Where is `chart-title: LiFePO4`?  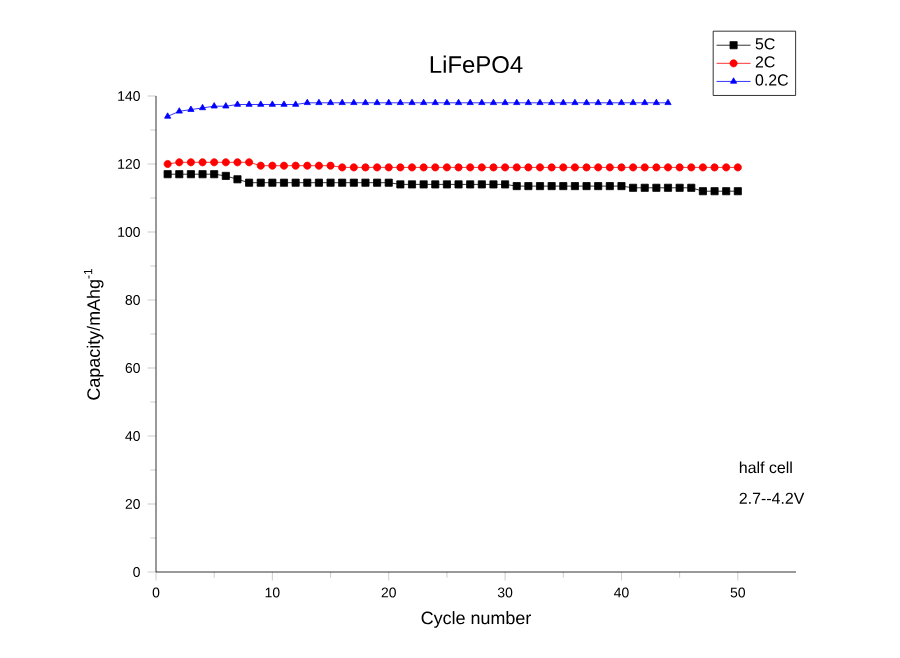 chart-title: LiFePO4 is located at coordinates (476, 64).